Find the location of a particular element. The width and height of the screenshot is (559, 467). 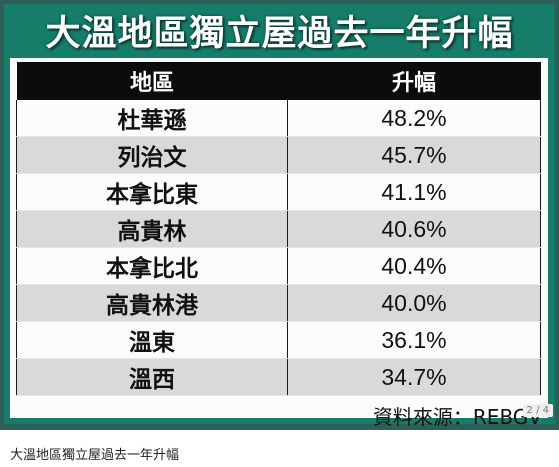

table-row: 本拿比北 40.4% is located at coordinates (278, 266).